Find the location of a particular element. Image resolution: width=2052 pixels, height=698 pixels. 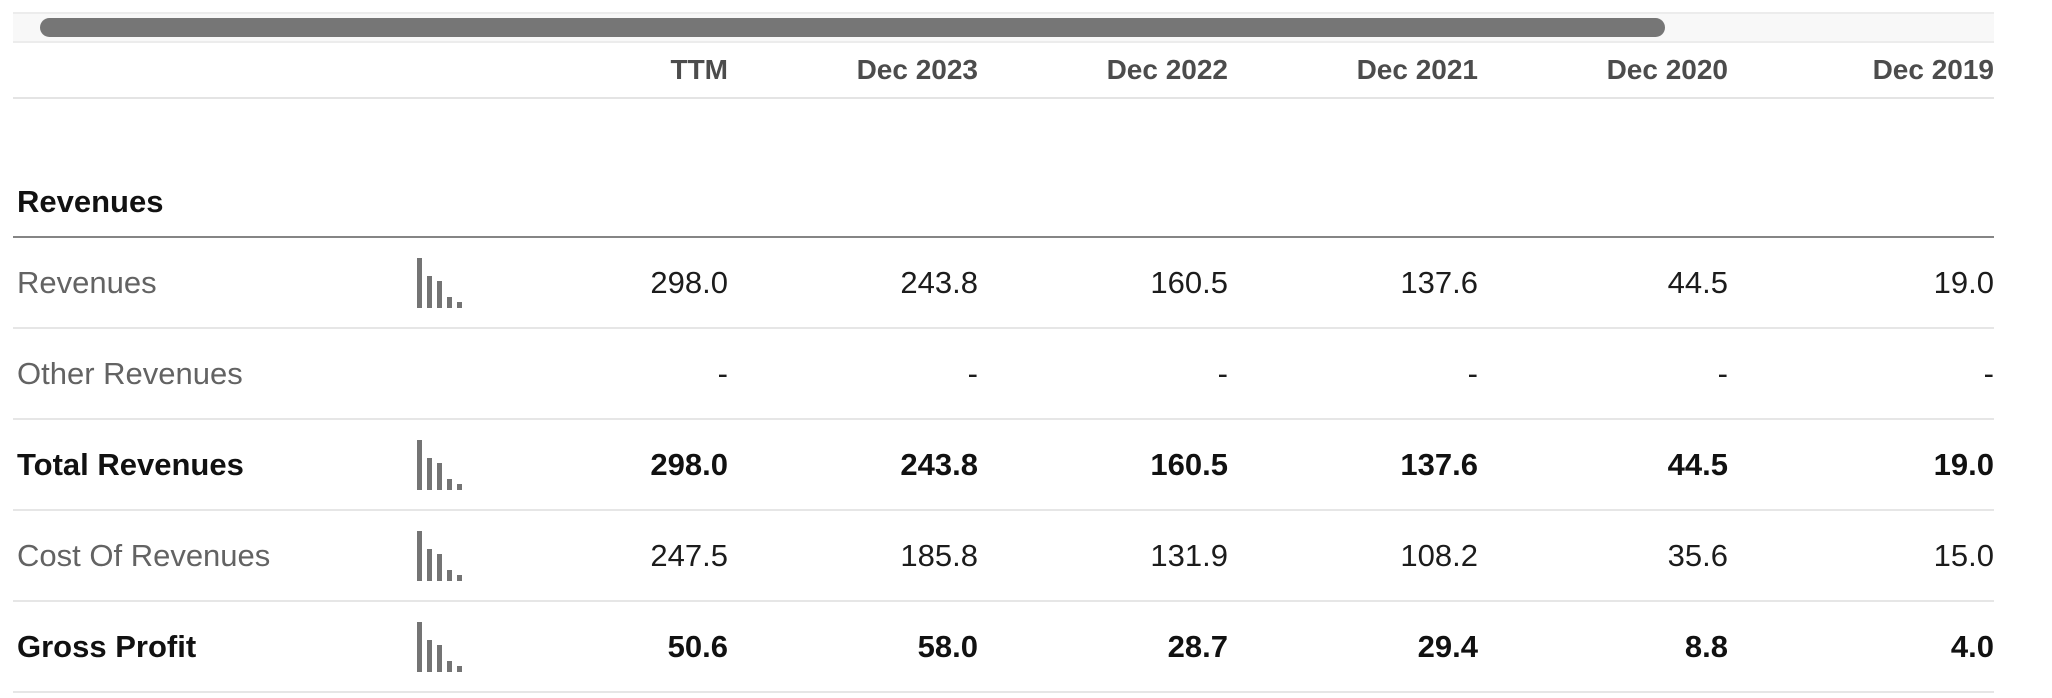

row-label: Other Revenues is located at coordinates (130, 373).